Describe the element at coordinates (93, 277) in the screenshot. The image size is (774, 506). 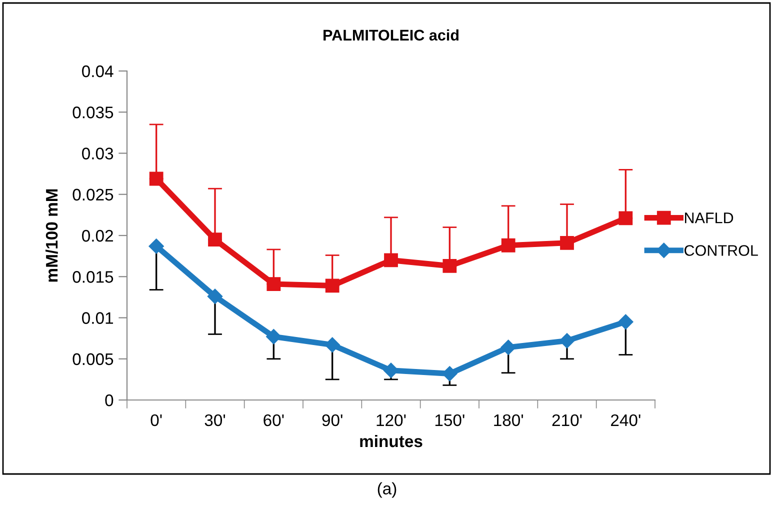
I see `y-tick-label: 0.015` at that location.